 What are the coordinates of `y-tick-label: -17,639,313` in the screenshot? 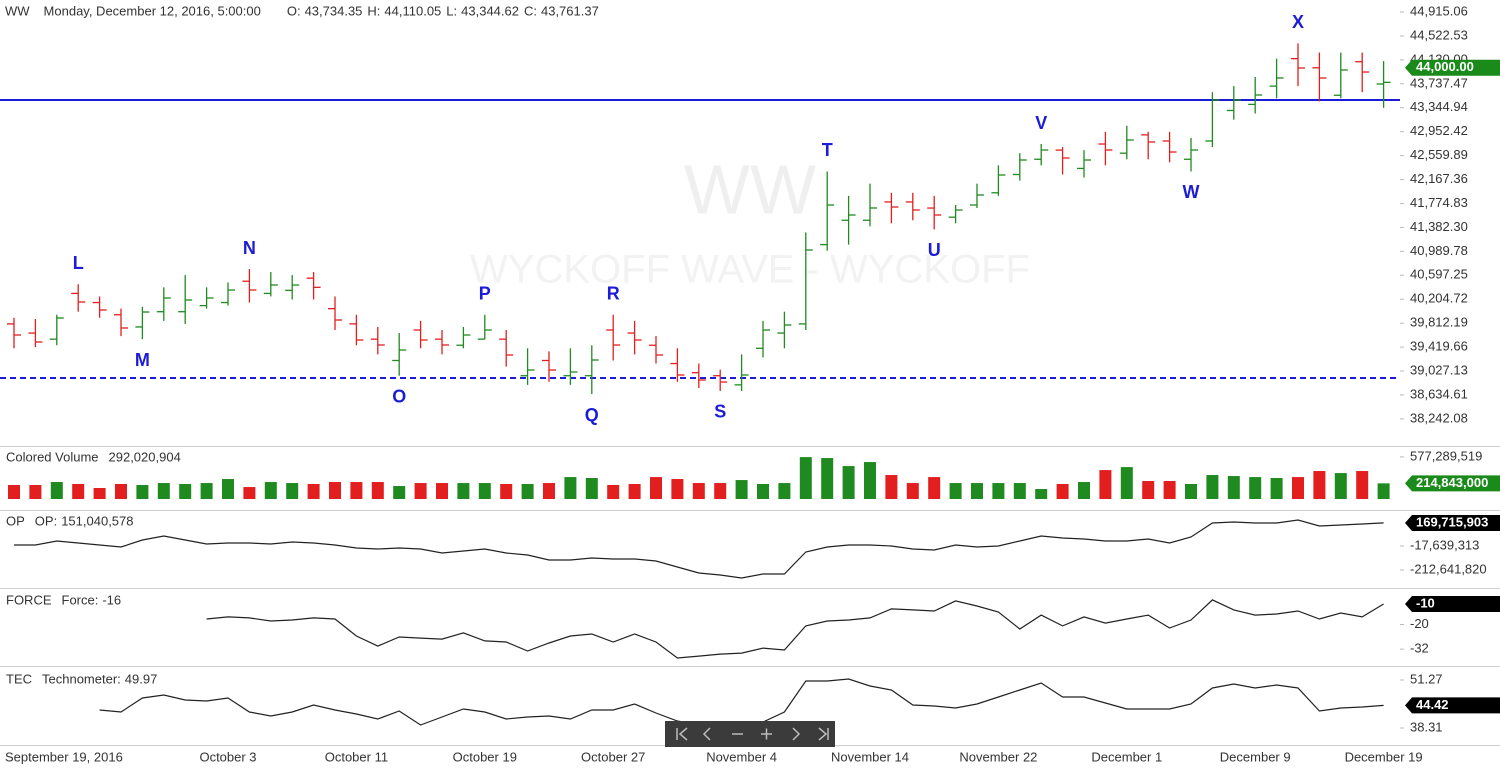 It's located at (1444, 544).